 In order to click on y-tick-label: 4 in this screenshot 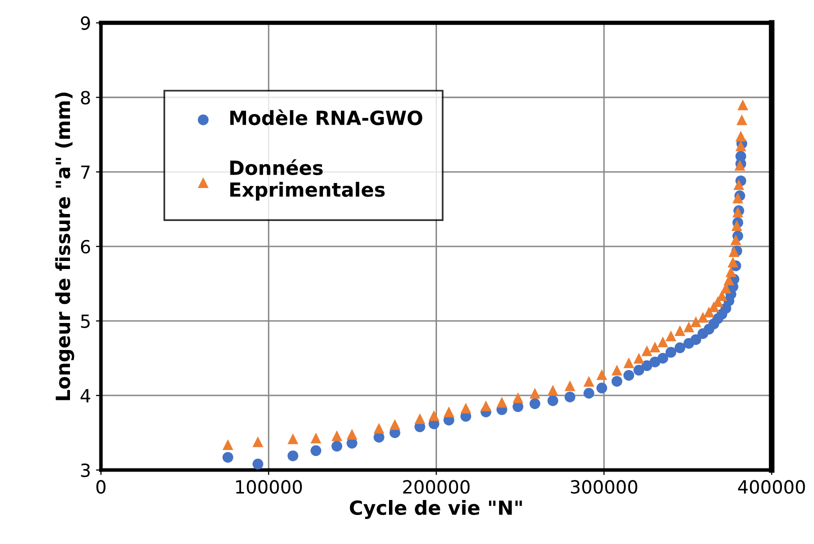, I will do `click(85, 395)`.